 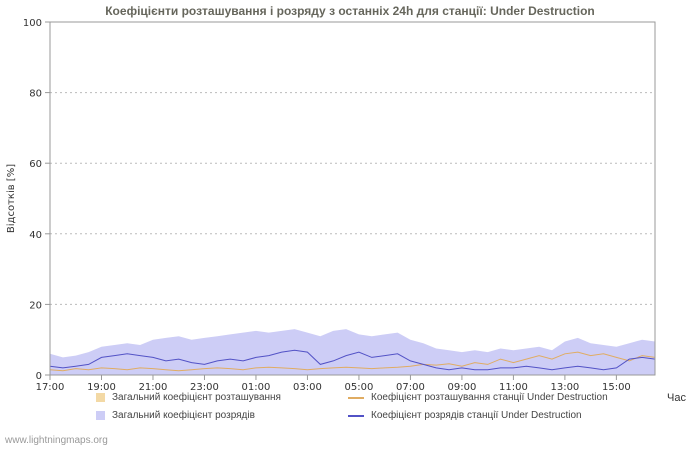 I want to click on svg-text: 21:00, so click(x=153, y=387).